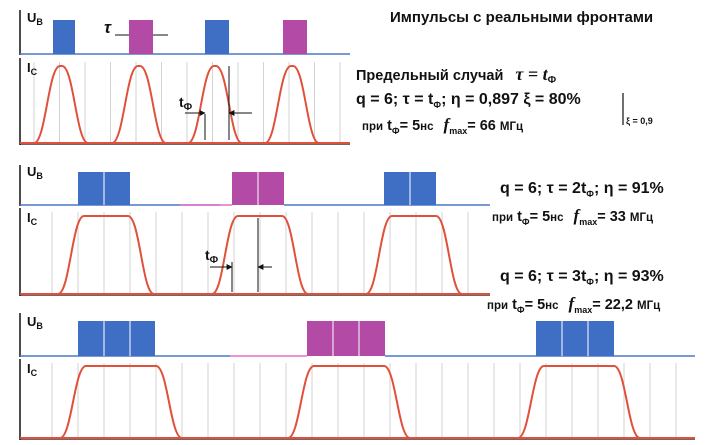 Image resolution: width=709 pixels, height=445 pixels. What do you see at coordinates (443, 125) in the screenshot?
I see `panel1-cond-line: при tФ= 5нс fmax= 66 МГц` at bounding box center [443, 125].